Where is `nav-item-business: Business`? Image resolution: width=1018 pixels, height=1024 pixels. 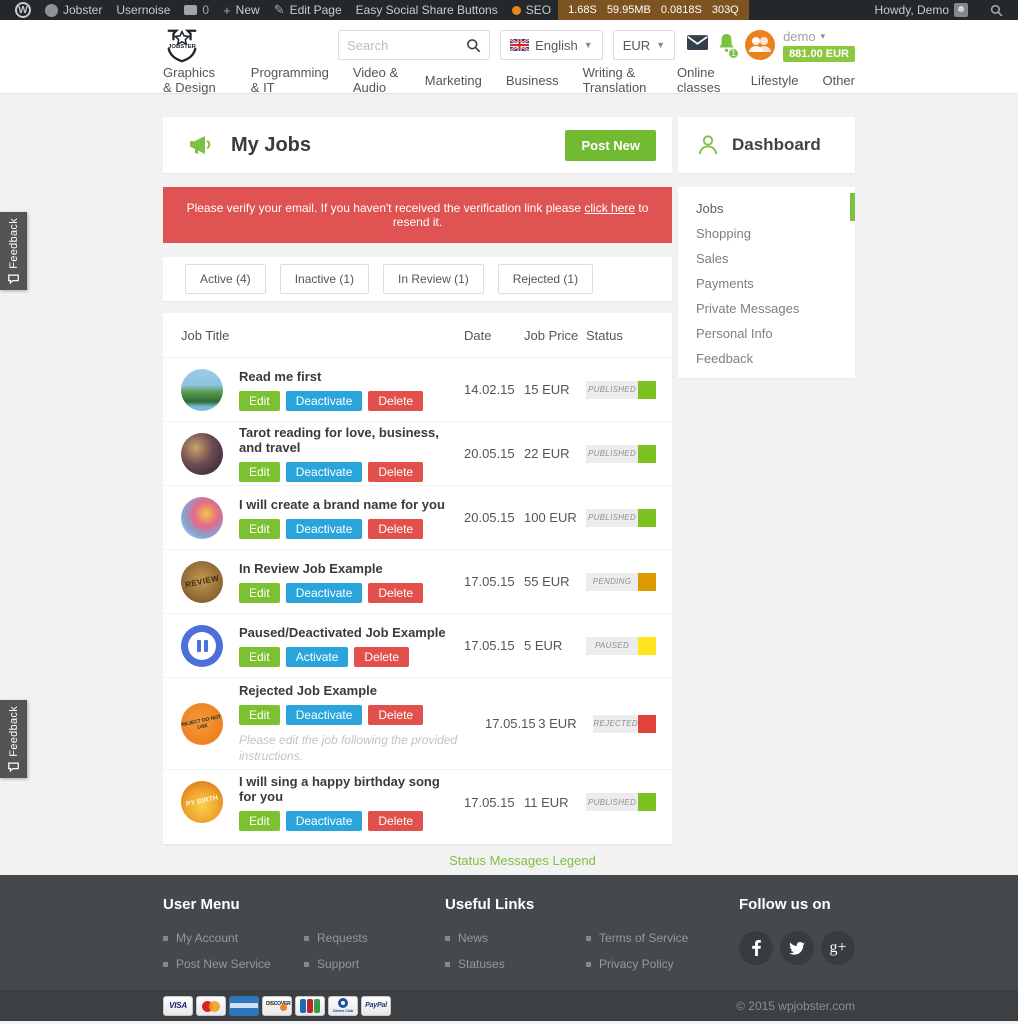 nav-item-business: Business is located at coordinates (532, 80).